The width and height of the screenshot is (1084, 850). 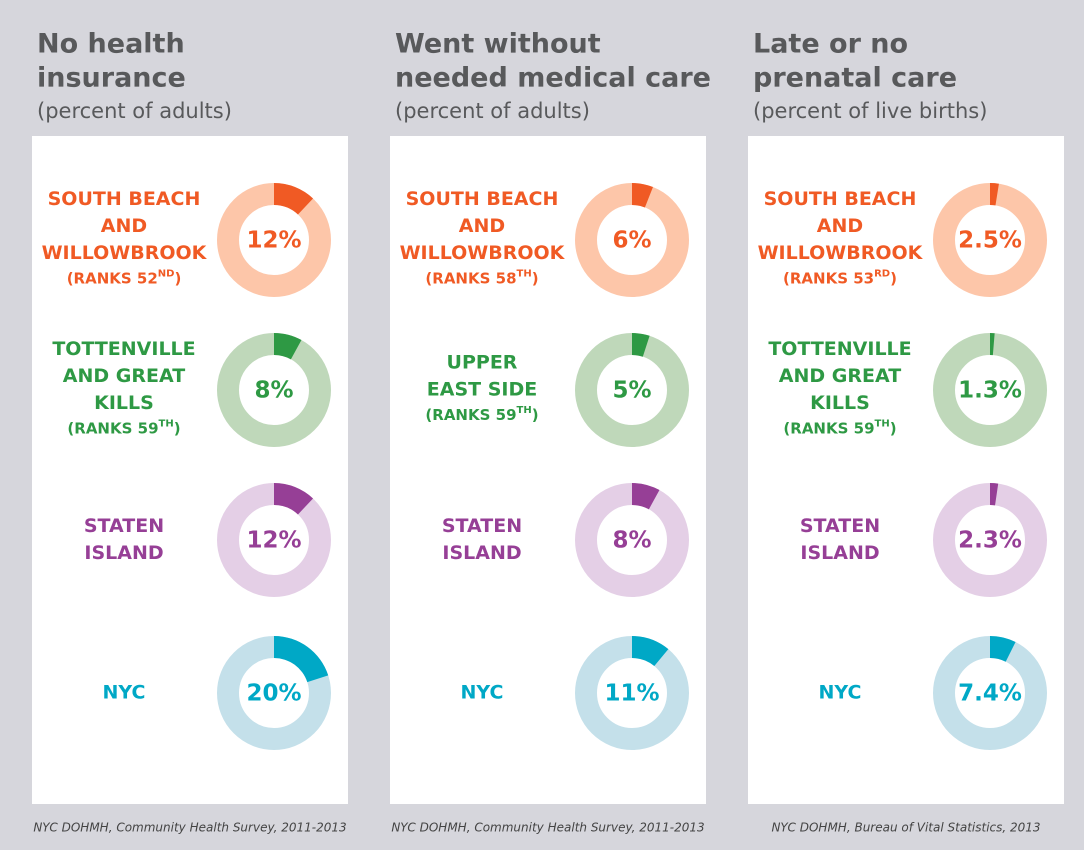 I want to click on panel-subtitle: (percent of live births), so click(x=870, y=111).